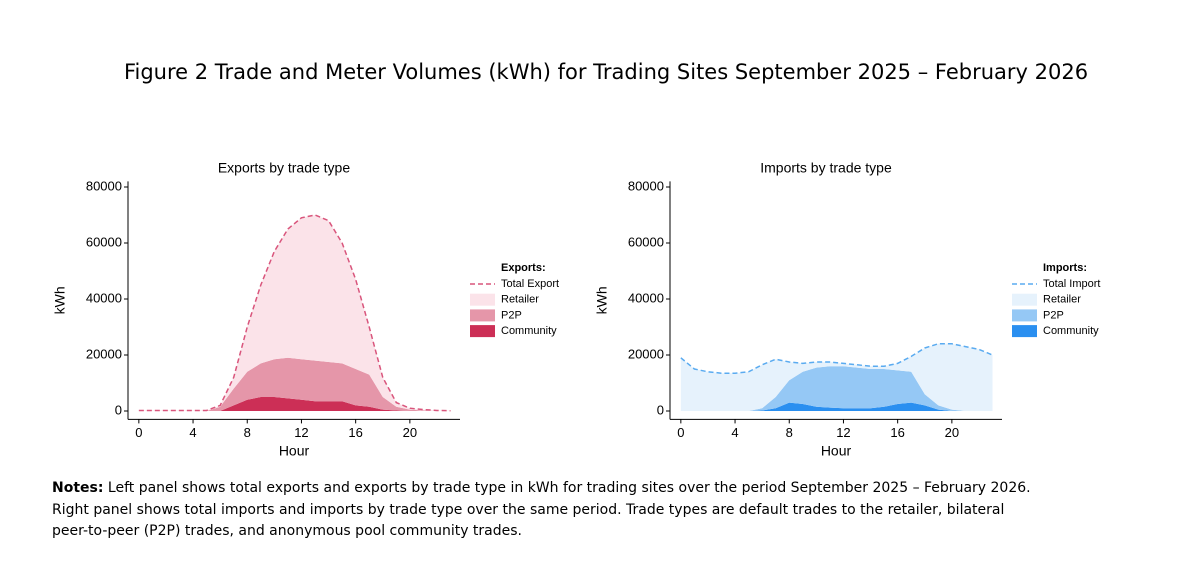 This screenshot has width=1200, height=562. Describe the element at coordinates (530, 284) in the screenshot. I see `legend-label: Total Export` at that location.